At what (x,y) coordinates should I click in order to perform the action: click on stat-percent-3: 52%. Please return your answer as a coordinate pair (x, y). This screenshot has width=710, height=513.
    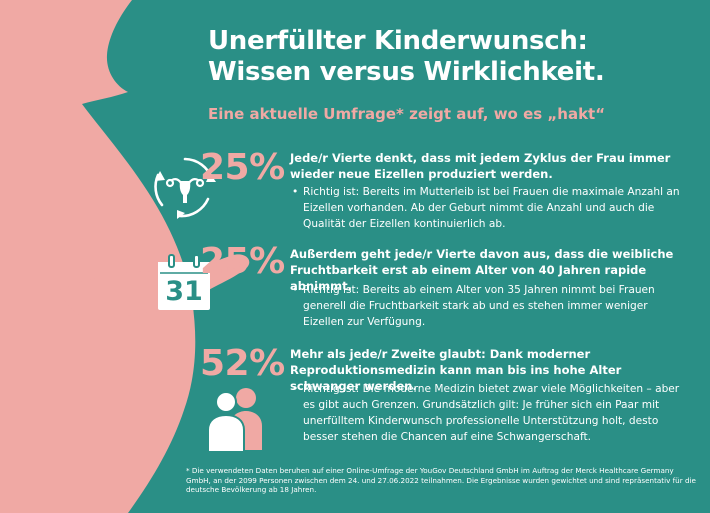
    Looking at the image, I should click on (242, 363).